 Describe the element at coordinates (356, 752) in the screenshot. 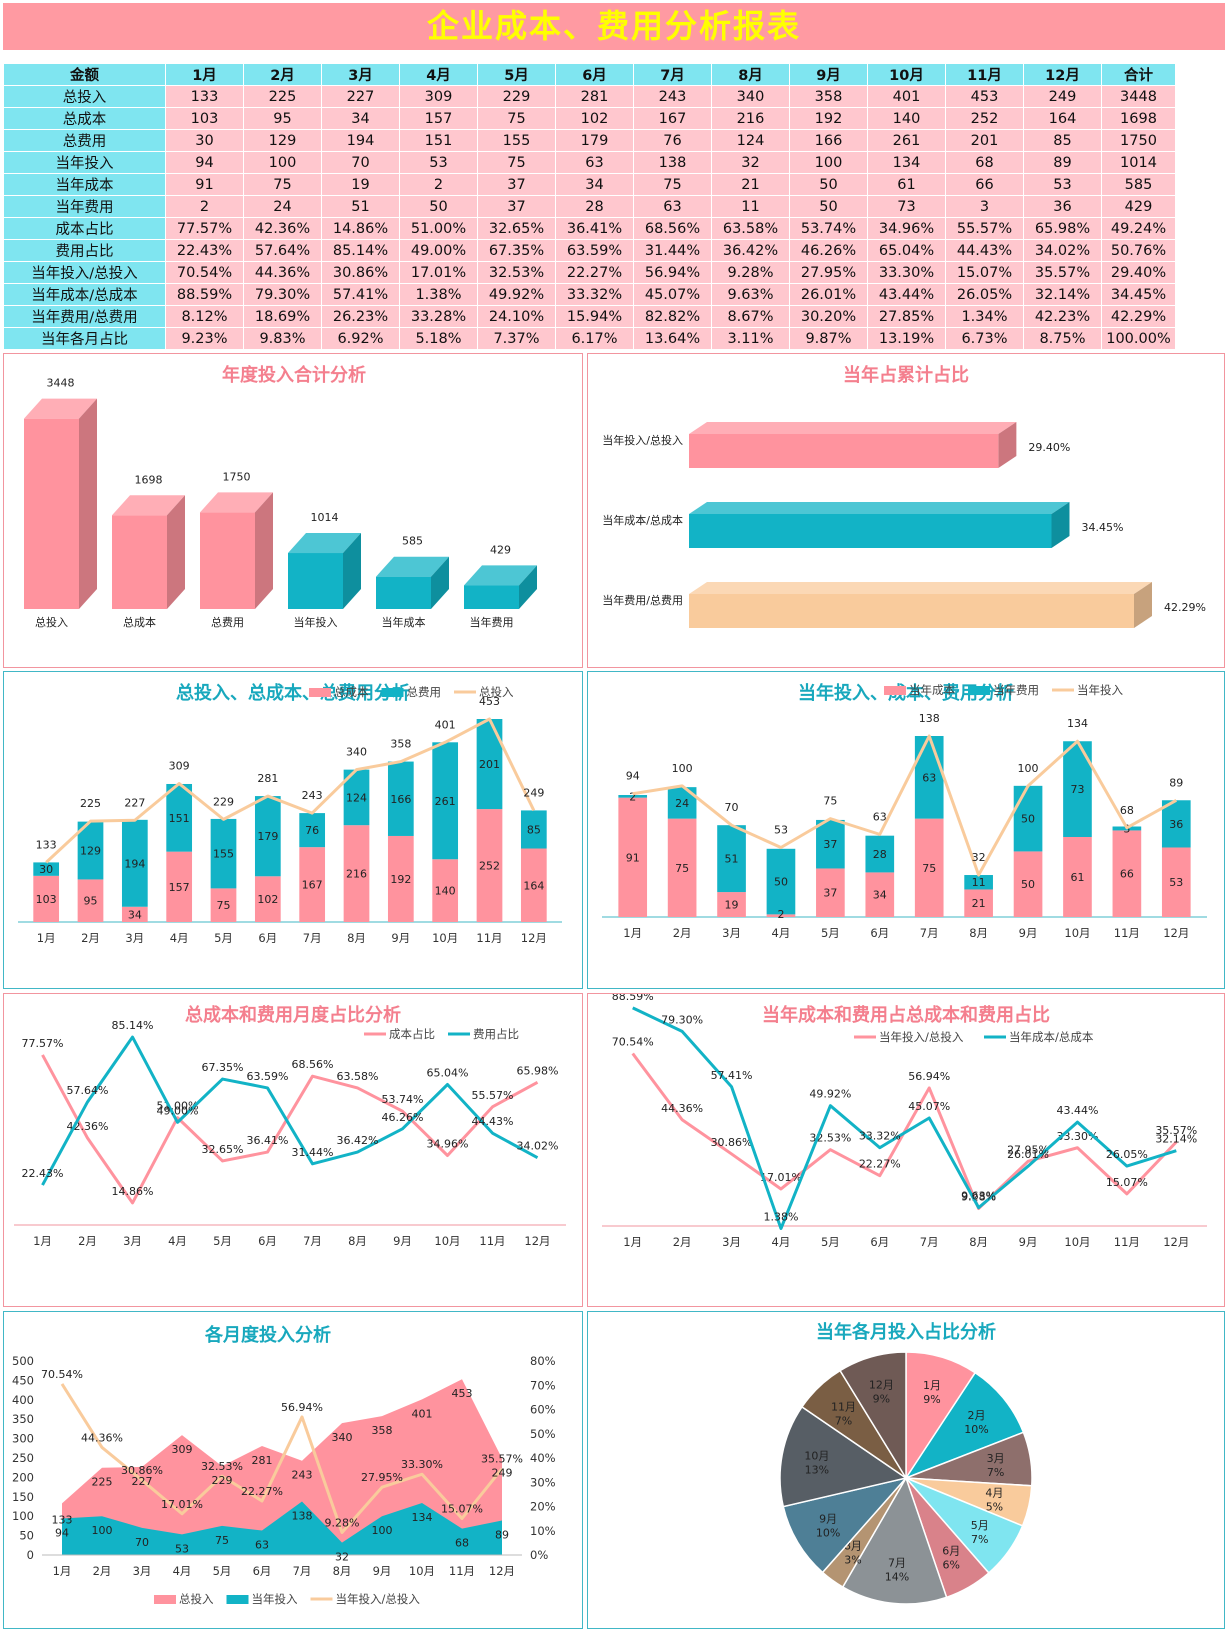

I see `data-label: 340` at that location.